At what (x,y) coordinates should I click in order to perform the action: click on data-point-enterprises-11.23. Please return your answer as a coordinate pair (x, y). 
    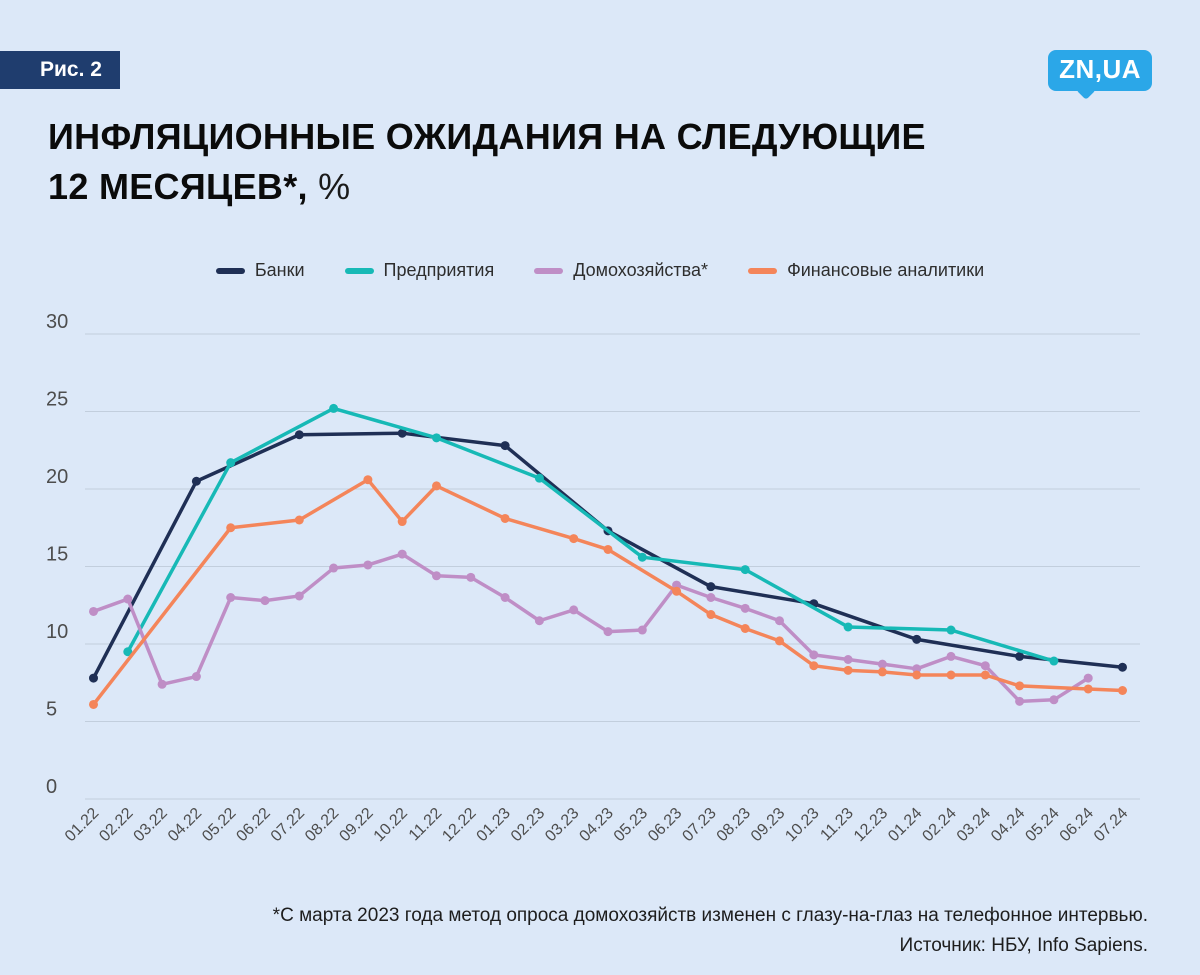
    Looking at the image, I should click on (848, 627).